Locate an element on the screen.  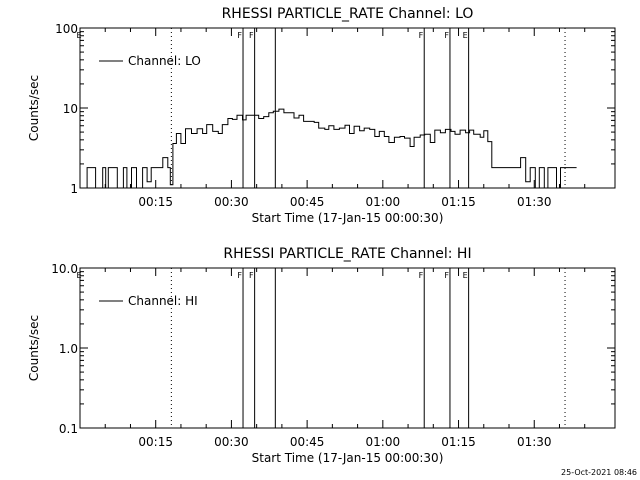
y-tick-label: 100 is located at coordinates (66, 29).